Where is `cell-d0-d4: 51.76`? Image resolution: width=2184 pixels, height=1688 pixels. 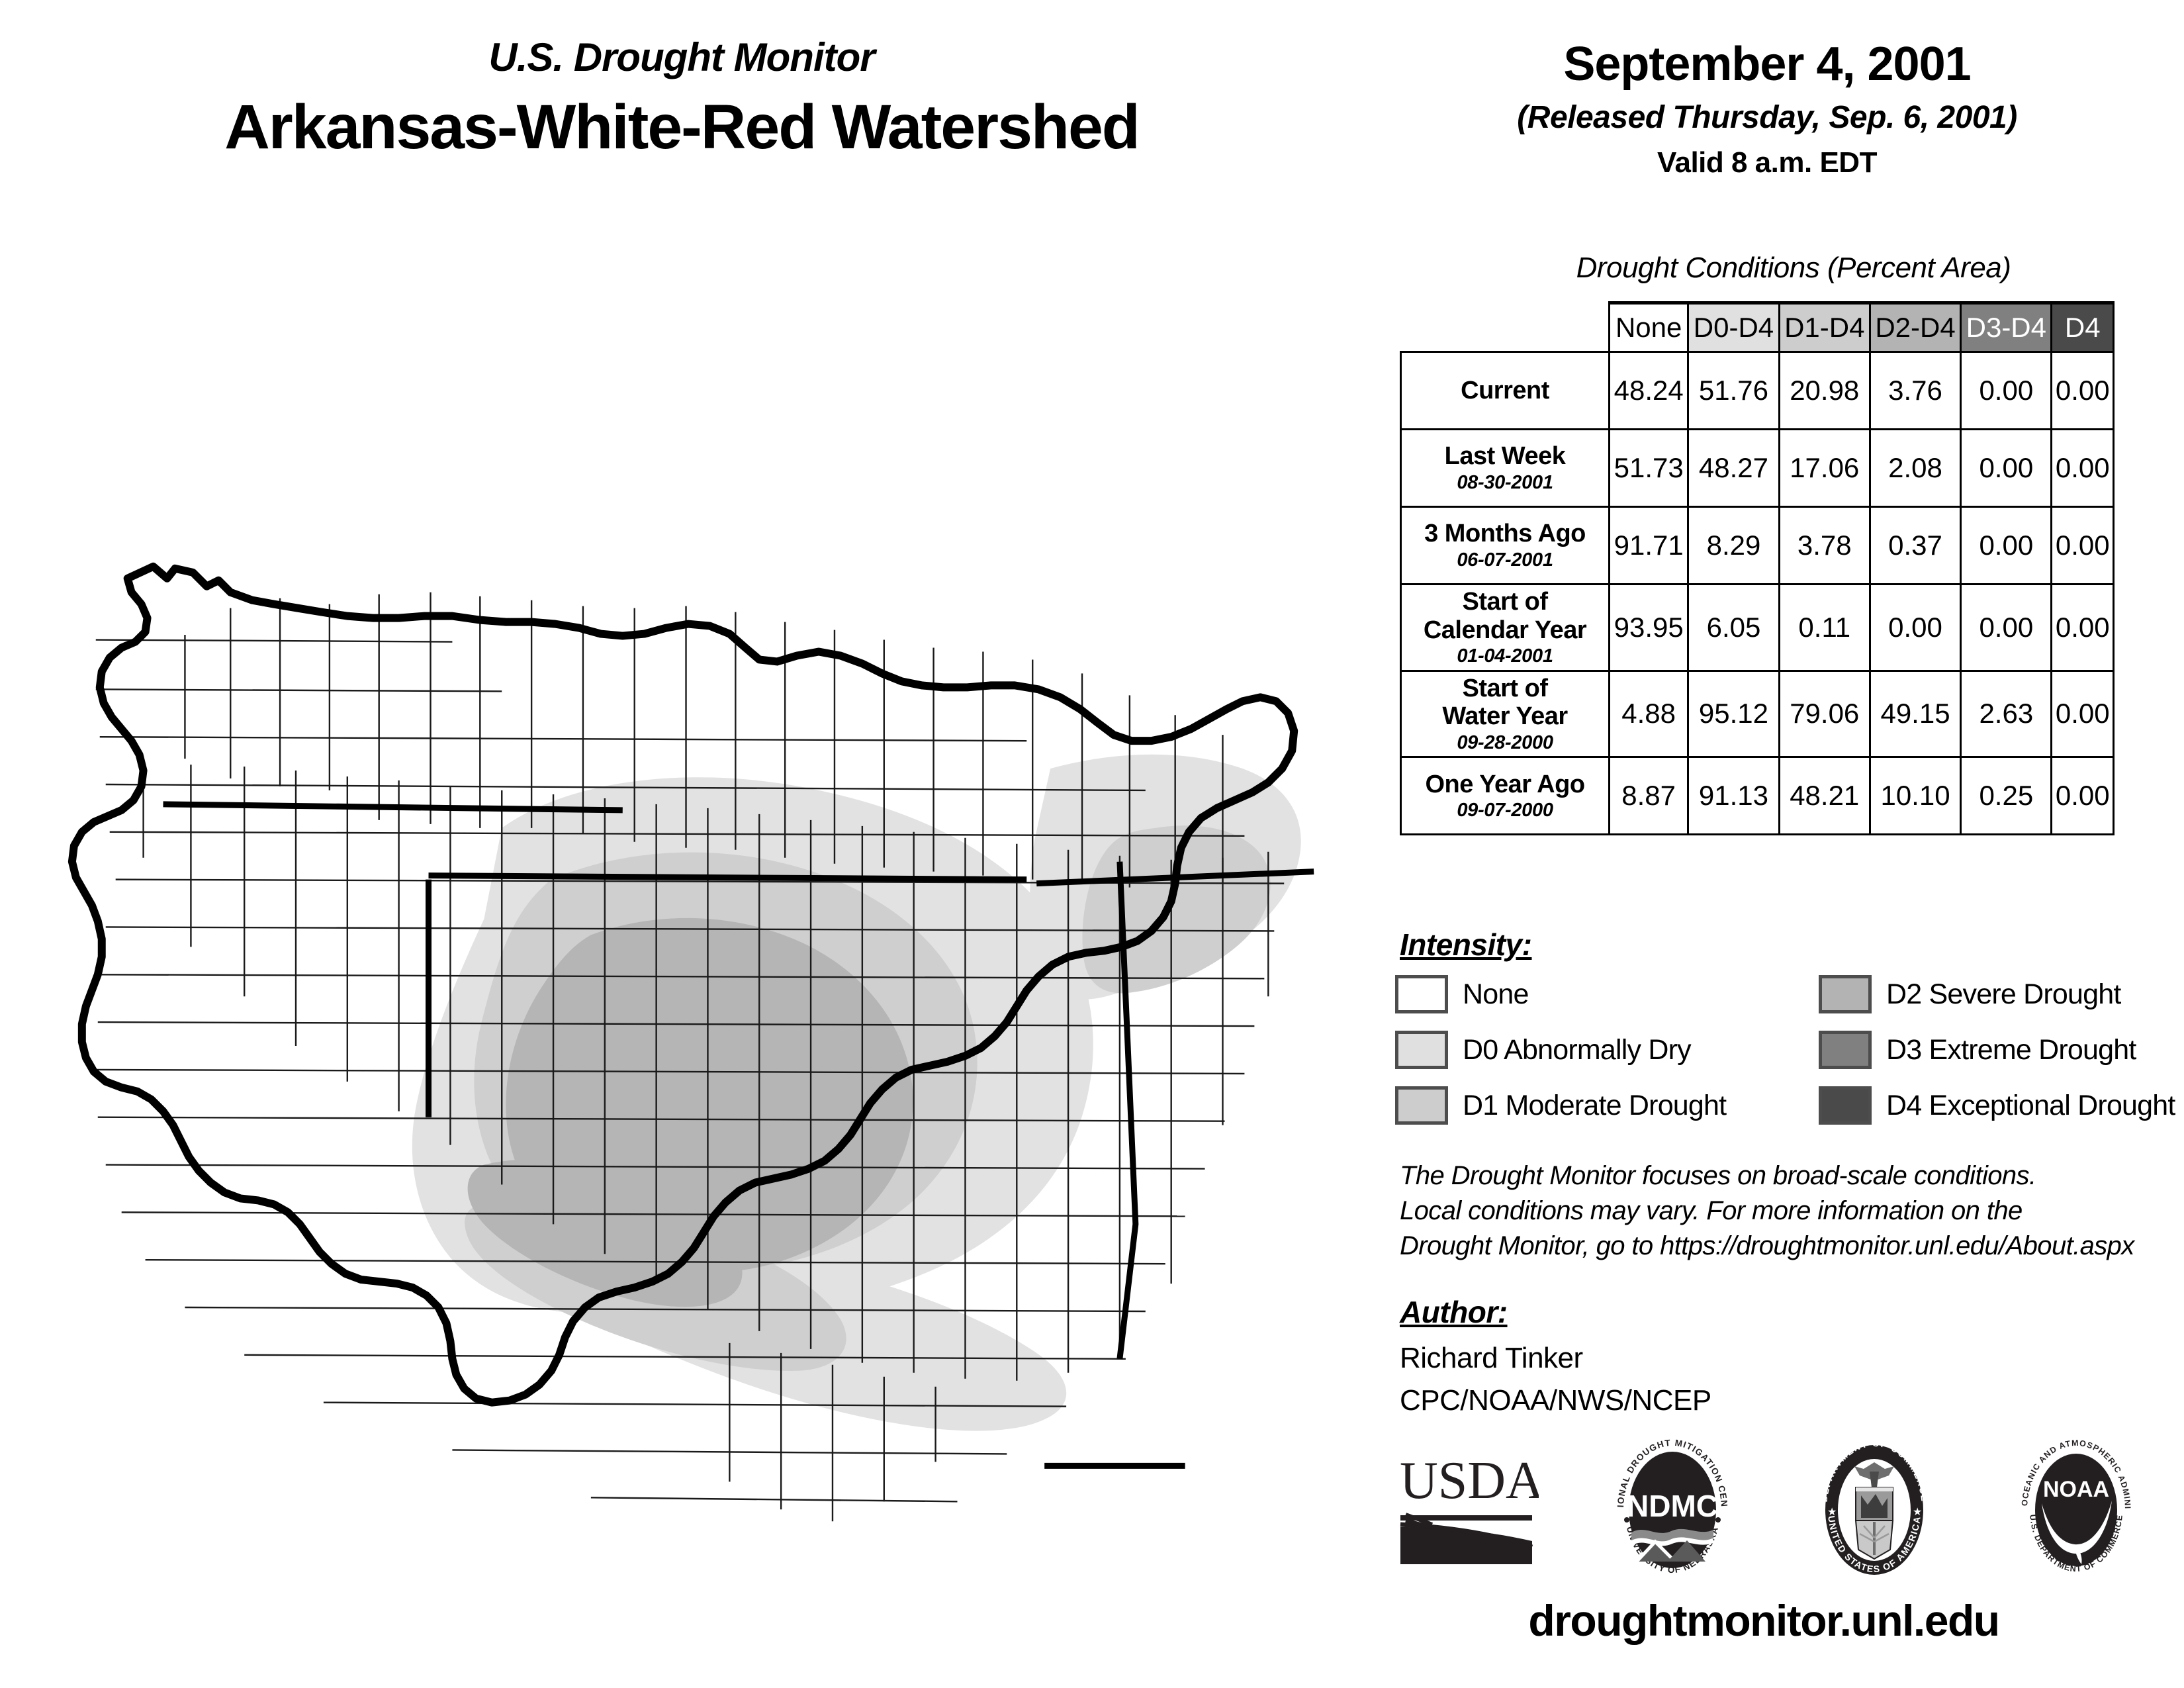
cell-d0-d4: 51.76 is located at coordinates (1733, 390).